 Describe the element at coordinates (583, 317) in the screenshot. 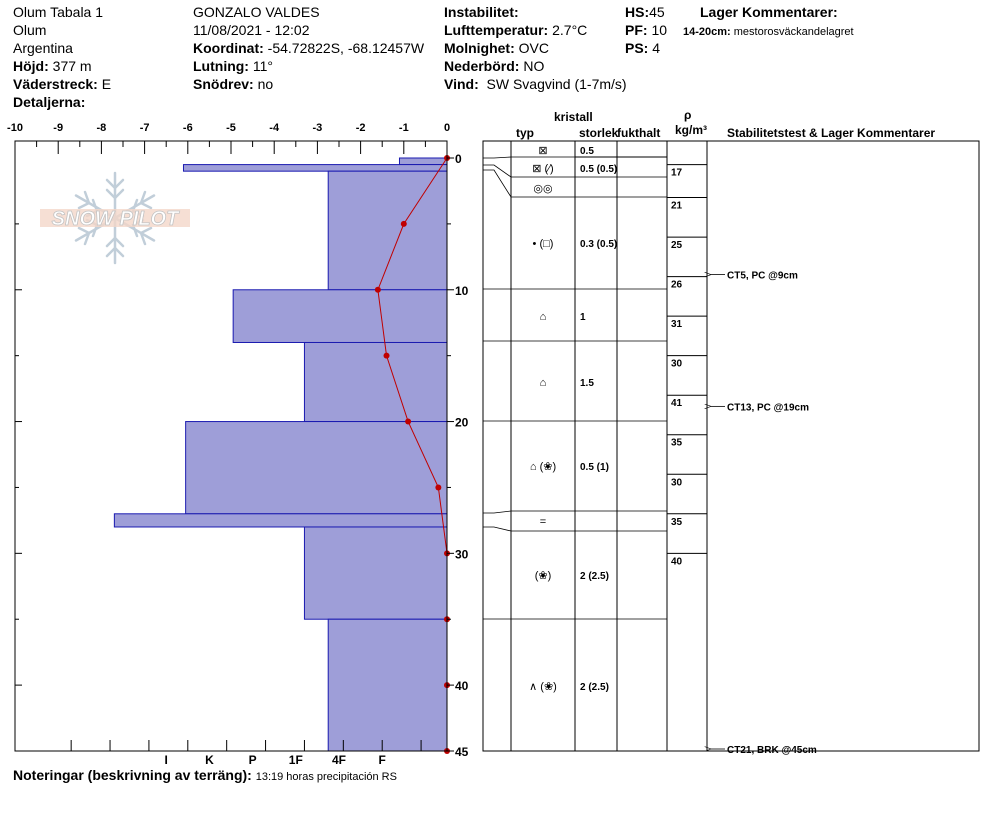

I see `crystal-size-4: 1` at that location.